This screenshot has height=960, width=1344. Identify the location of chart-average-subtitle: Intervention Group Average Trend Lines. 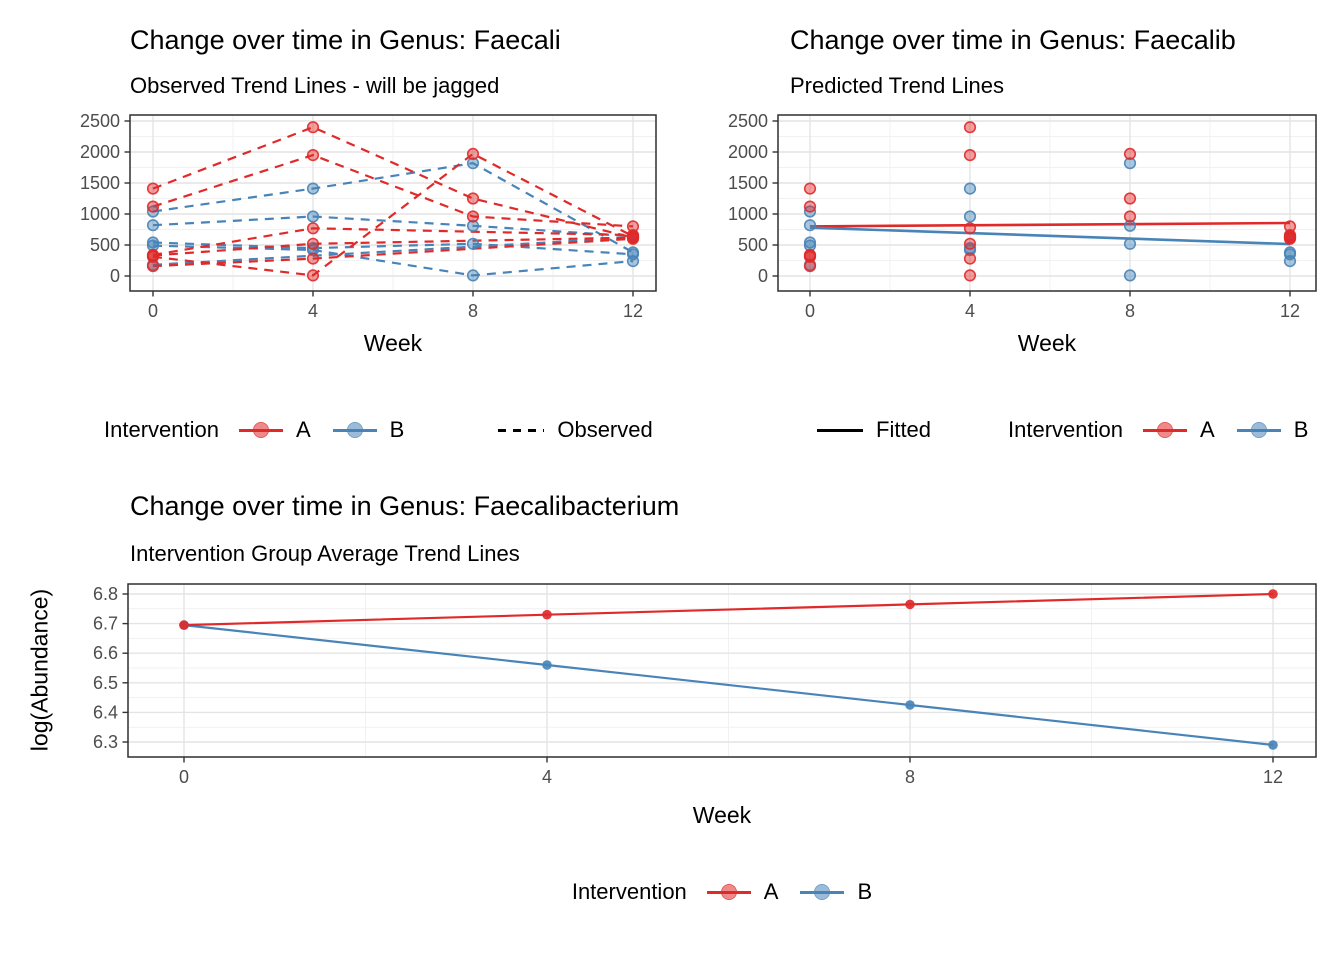
(325, 553).